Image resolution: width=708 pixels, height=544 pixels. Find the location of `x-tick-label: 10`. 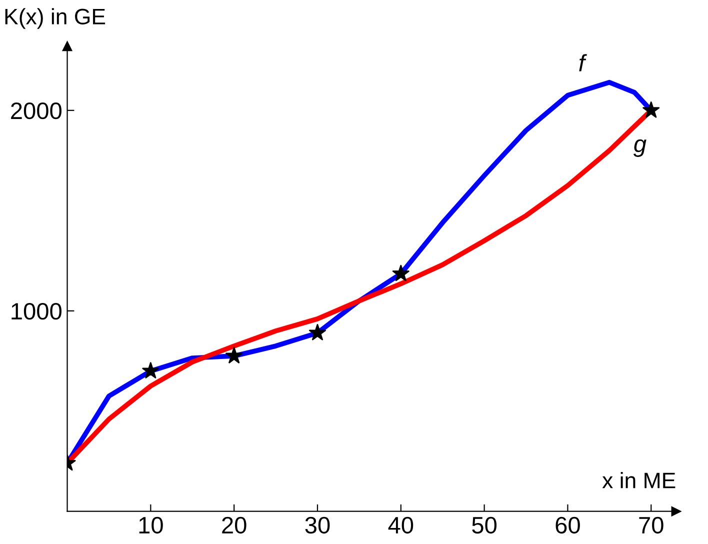

x-tick-label: 10 is located at coordinates (151, 525).